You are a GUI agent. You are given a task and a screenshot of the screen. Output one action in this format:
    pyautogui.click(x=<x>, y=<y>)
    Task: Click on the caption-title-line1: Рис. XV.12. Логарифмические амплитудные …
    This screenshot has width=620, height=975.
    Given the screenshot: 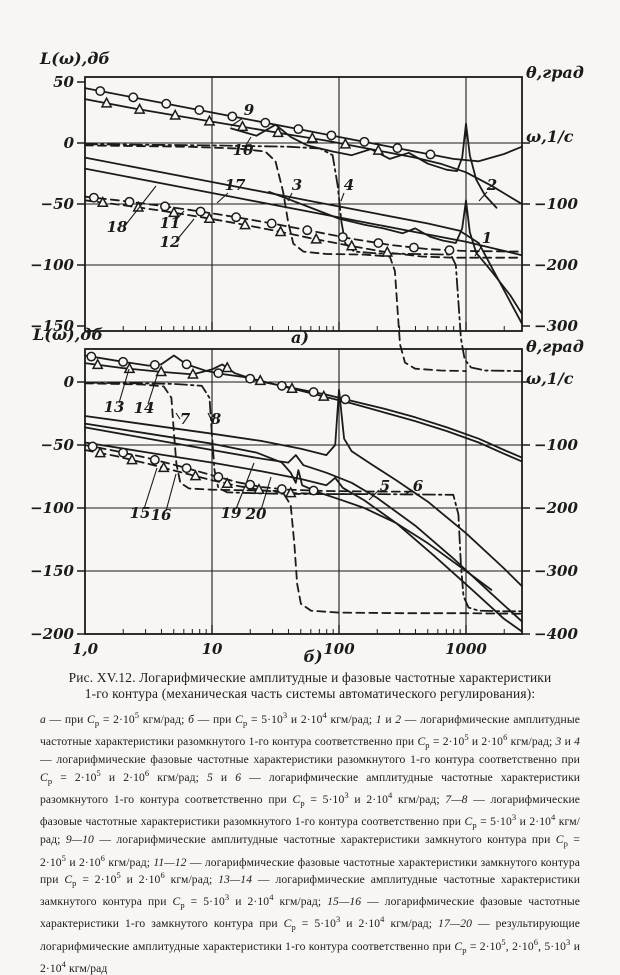 What is the action you would take?
    pyautogui.click(x=310, y=677)
    